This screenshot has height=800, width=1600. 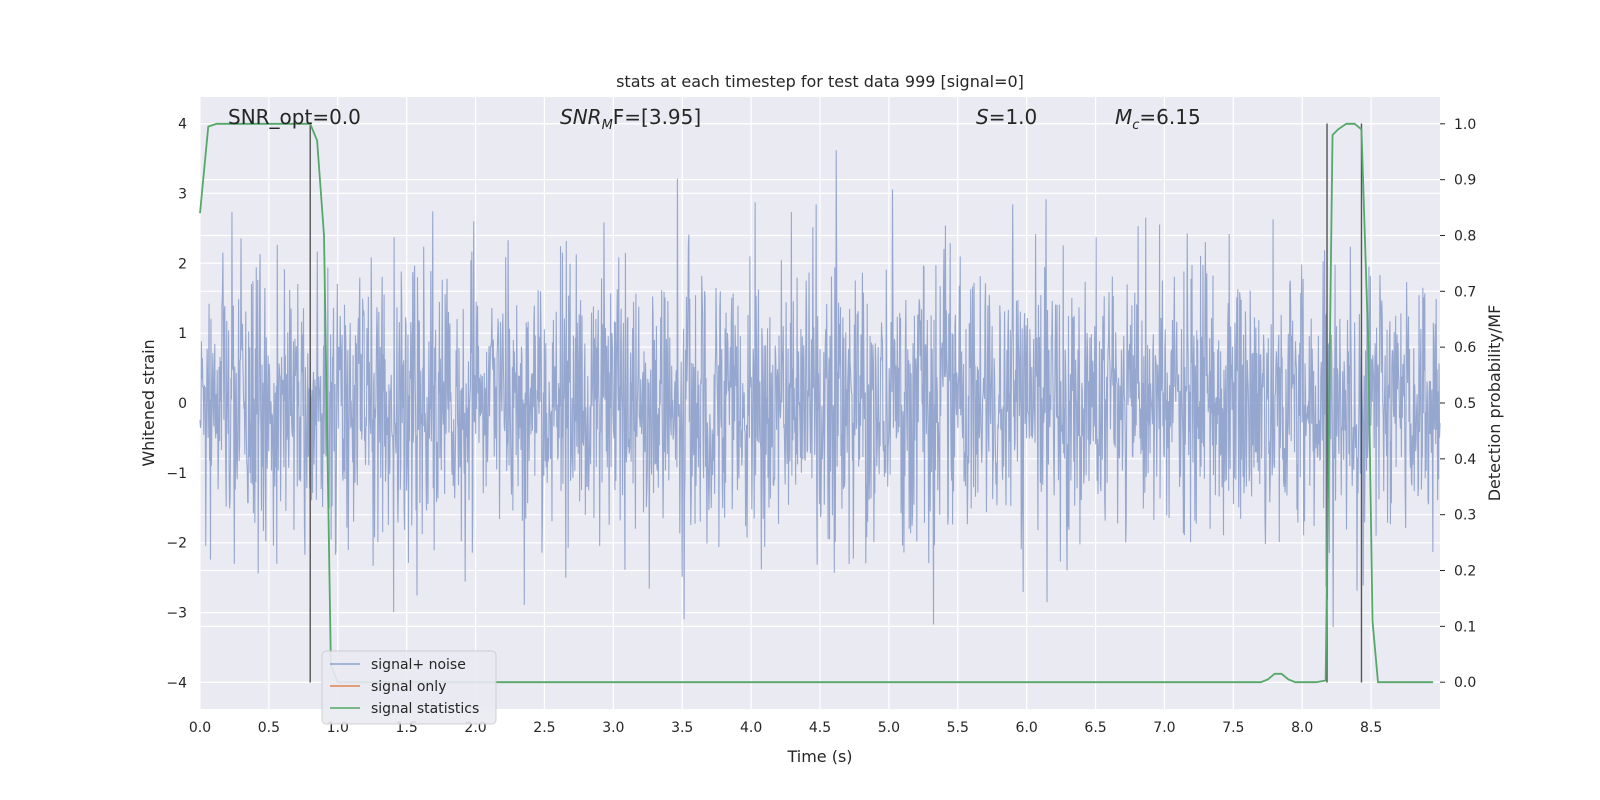 I want to click on left-y-tick-label: 4, so click(x=182, y=125).